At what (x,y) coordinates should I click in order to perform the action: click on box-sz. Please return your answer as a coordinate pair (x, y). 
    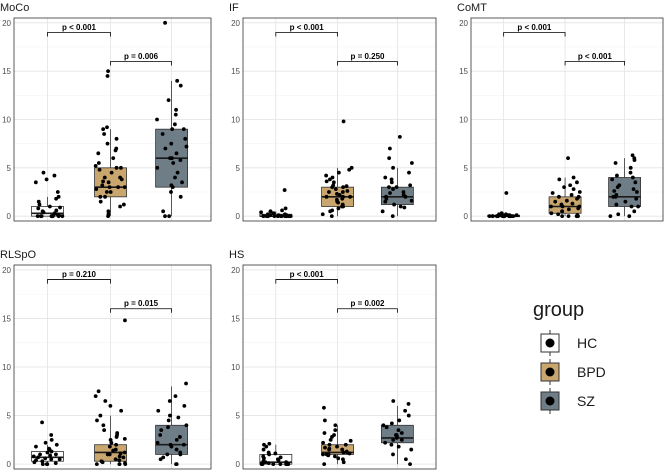
    Looking at the image, I should click on (397, 433).